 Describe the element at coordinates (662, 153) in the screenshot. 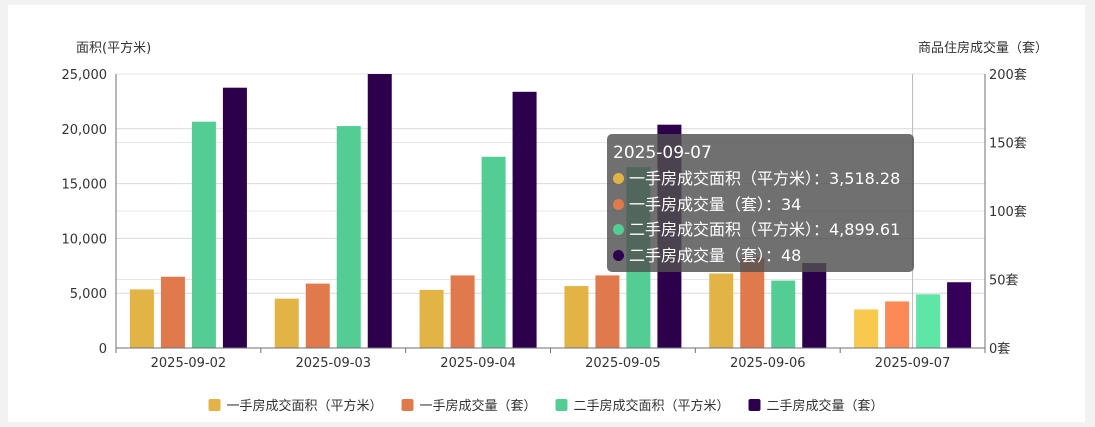

I see `tooltip-title: 2025-09-07` at that location.